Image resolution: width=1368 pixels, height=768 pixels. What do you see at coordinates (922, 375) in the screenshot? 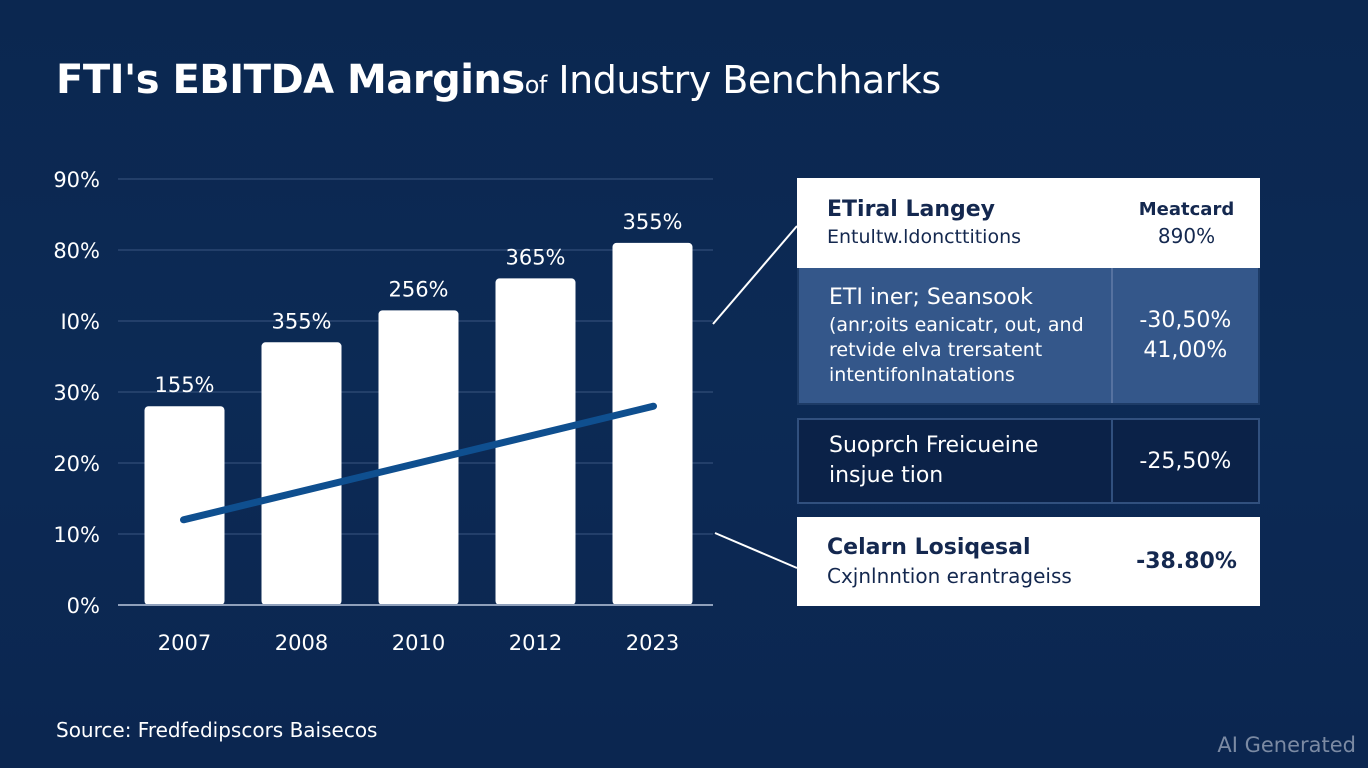
I see `row-subtext: intentifonlnatations` at bounding box center [922, 375].